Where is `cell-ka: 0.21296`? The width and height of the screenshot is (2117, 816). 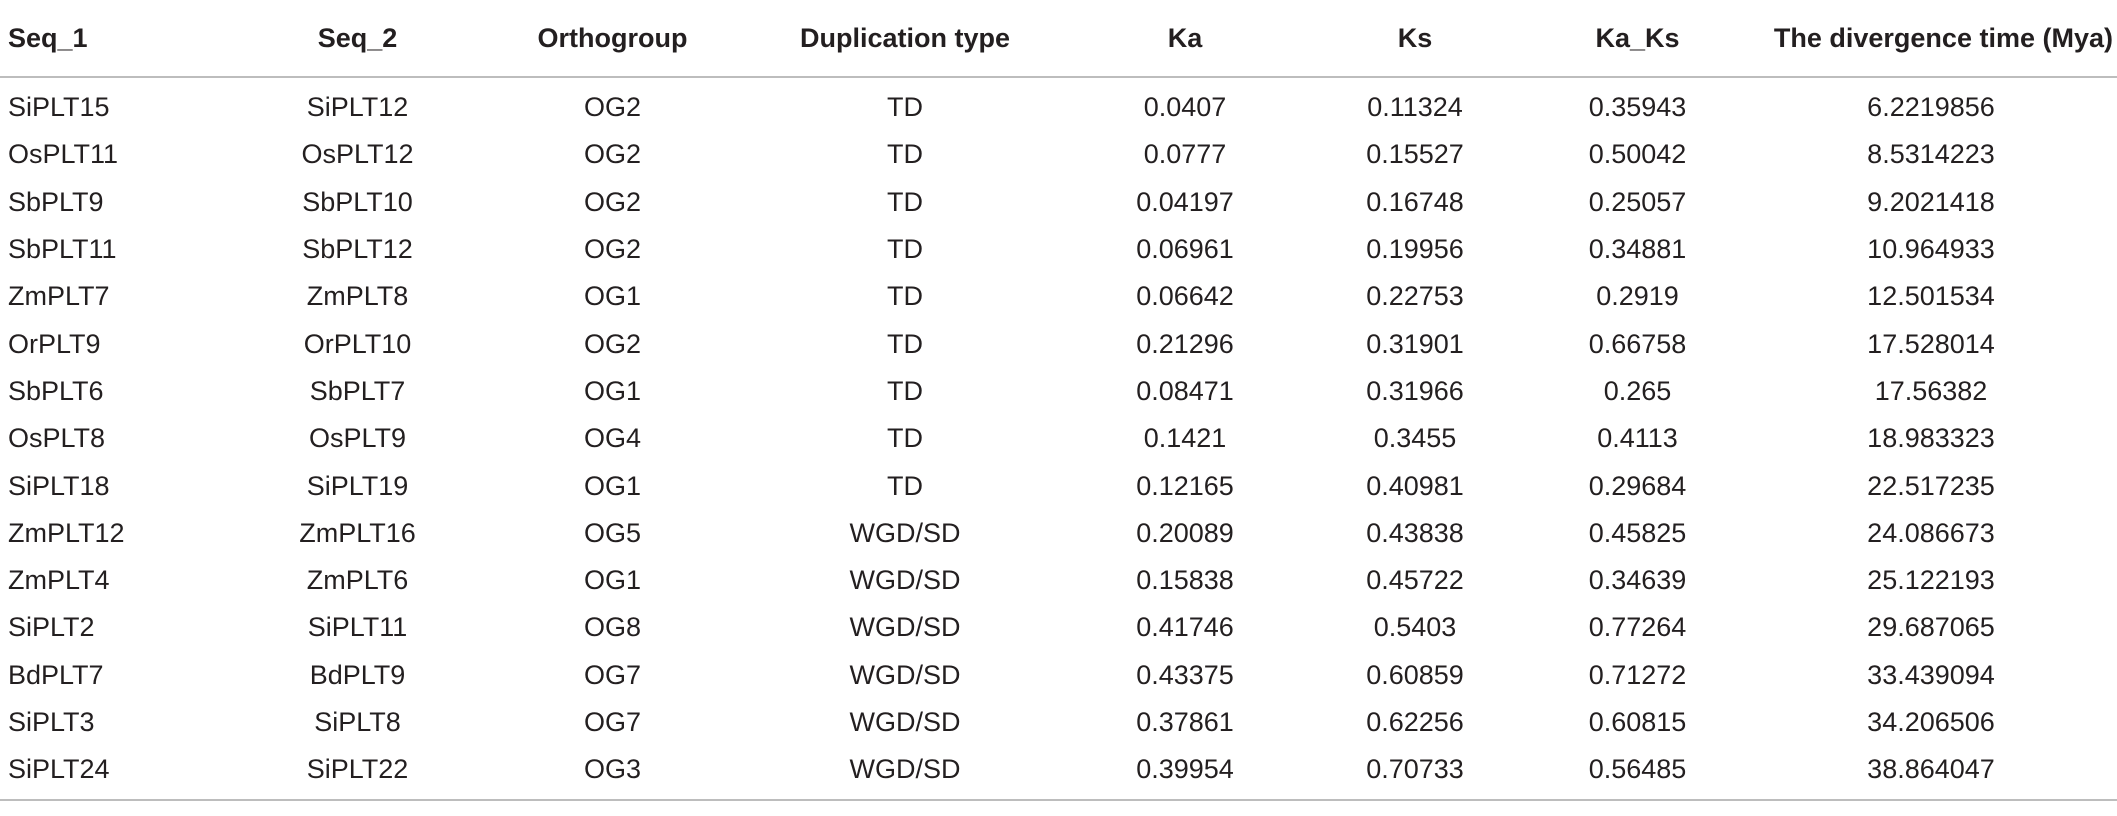 cell-ka: 0.21296 is located at coordinates (1185, 343).